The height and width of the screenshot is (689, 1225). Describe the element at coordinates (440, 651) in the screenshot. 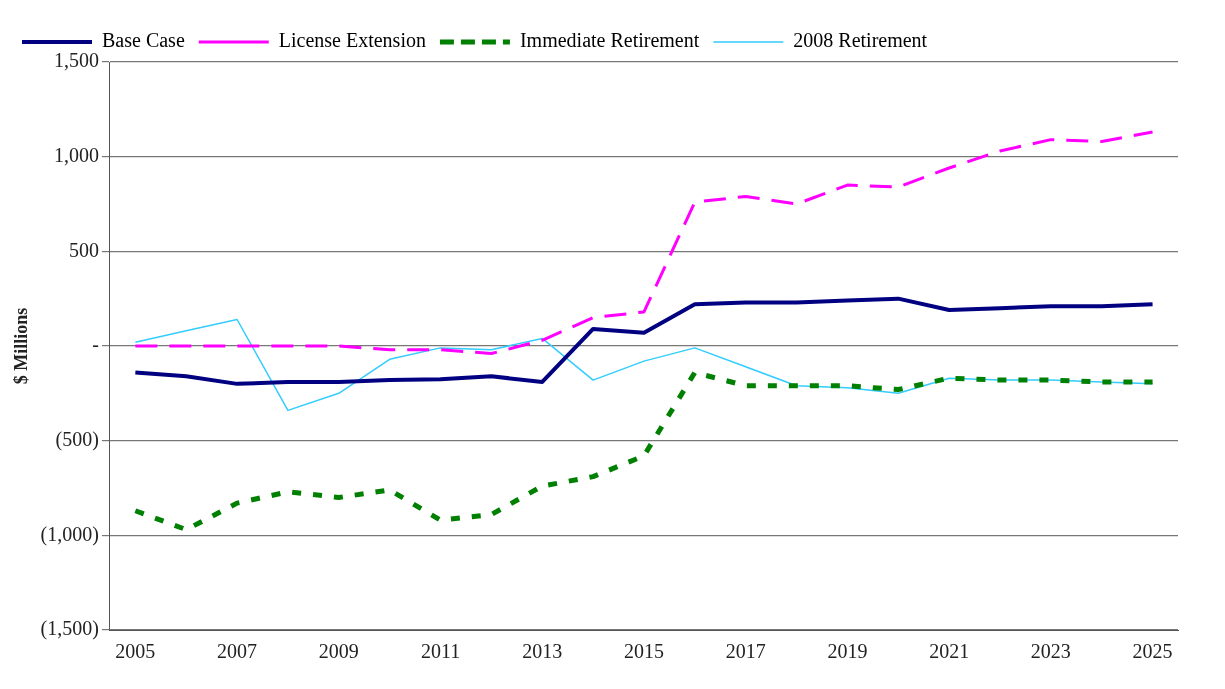

I see `x-tick-label: 2011` at that location.